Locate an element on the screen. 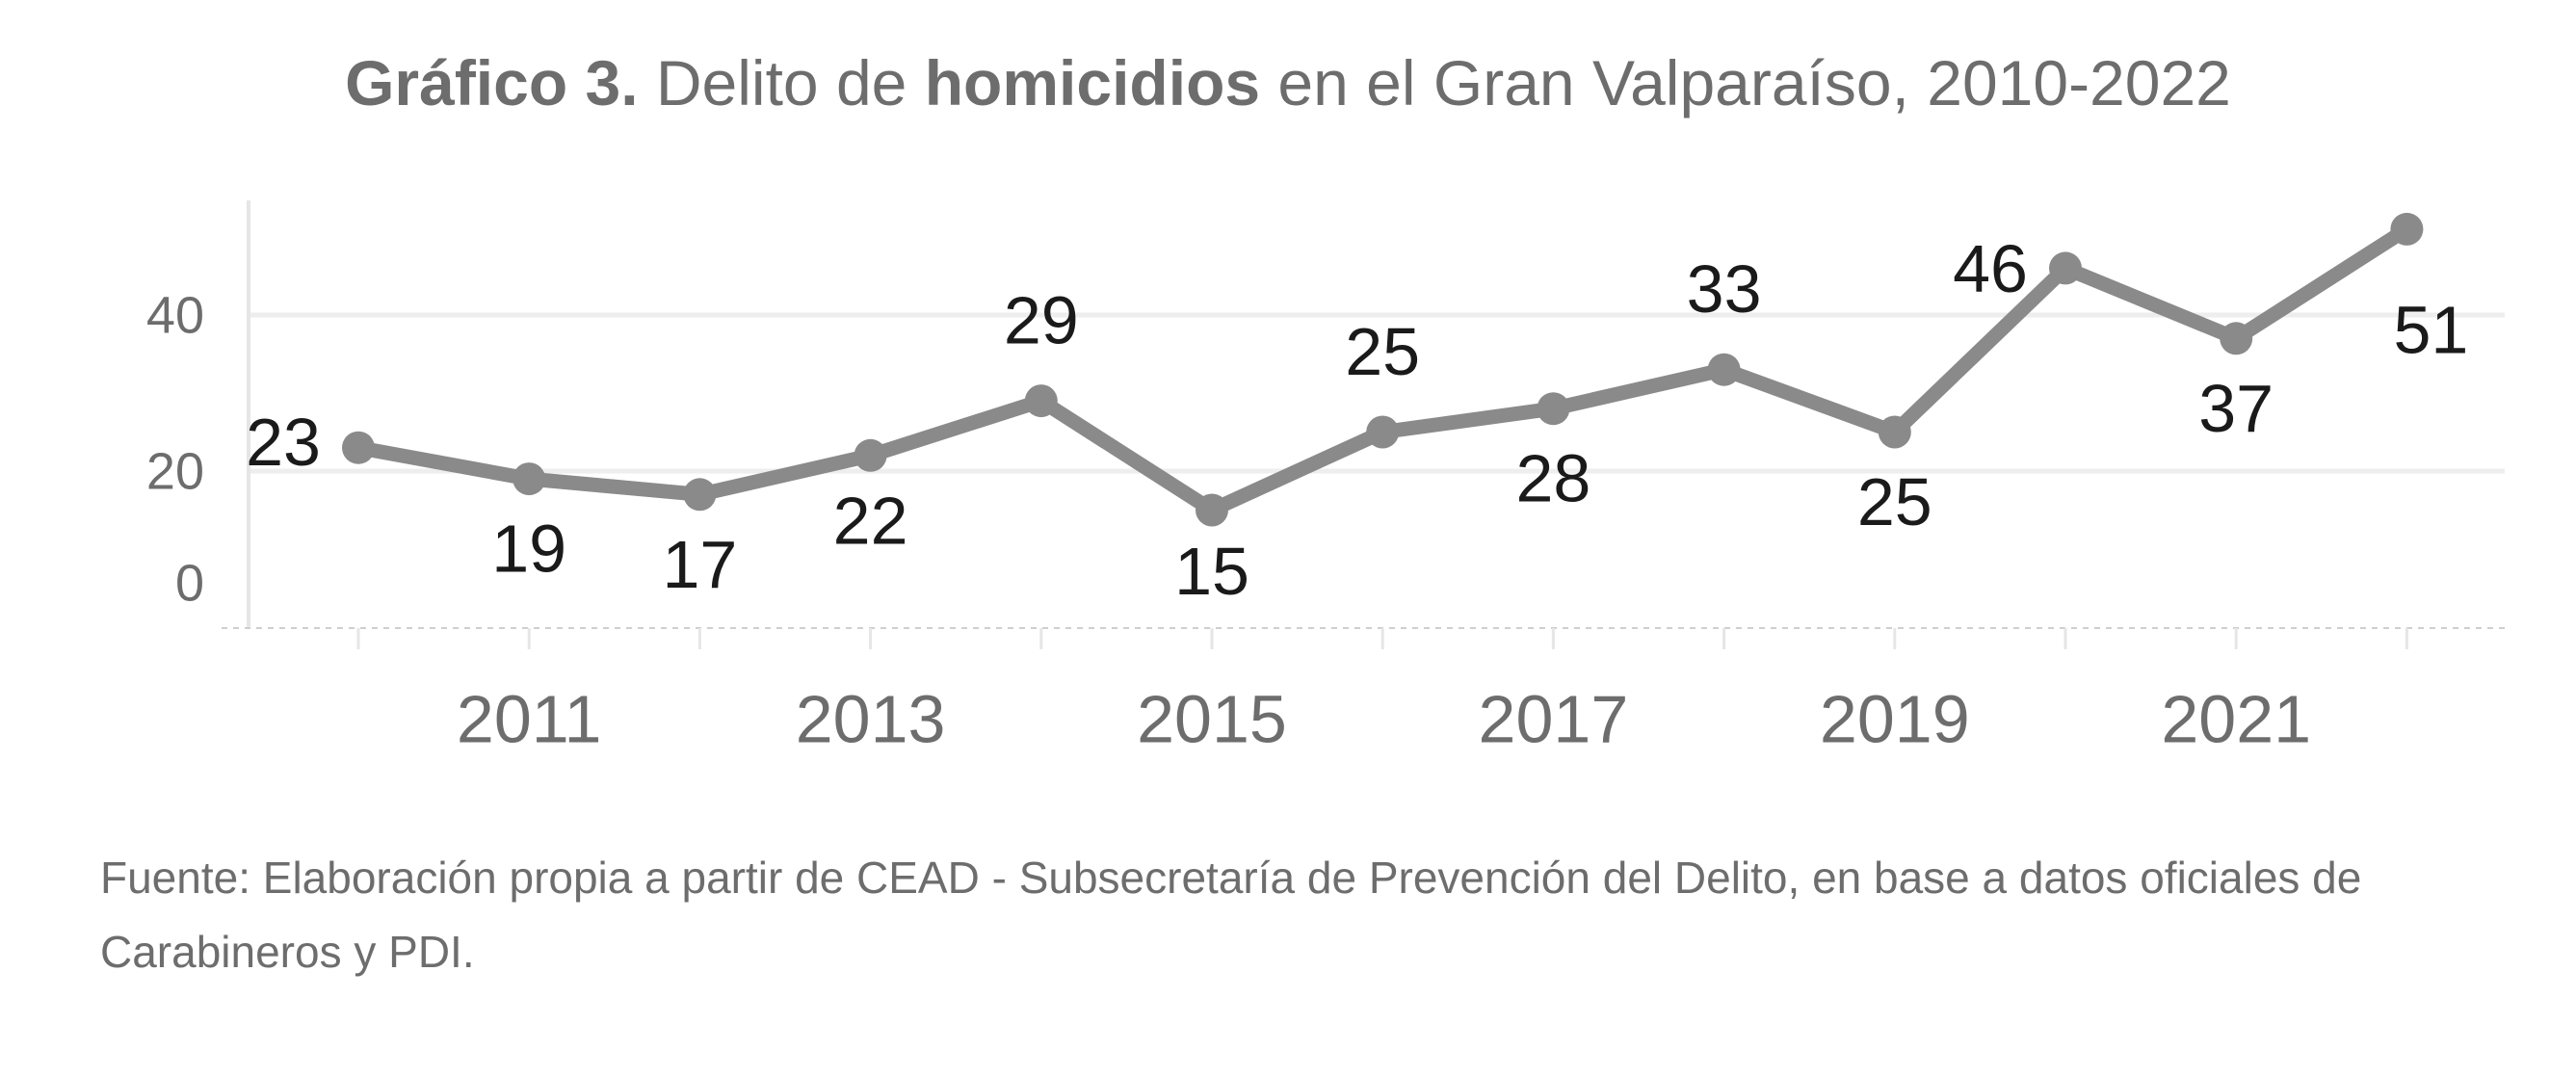 This screenshot has width=2576, height=1077. x-tick-label-2017: 2017 is located at coordinates (1554, 718).